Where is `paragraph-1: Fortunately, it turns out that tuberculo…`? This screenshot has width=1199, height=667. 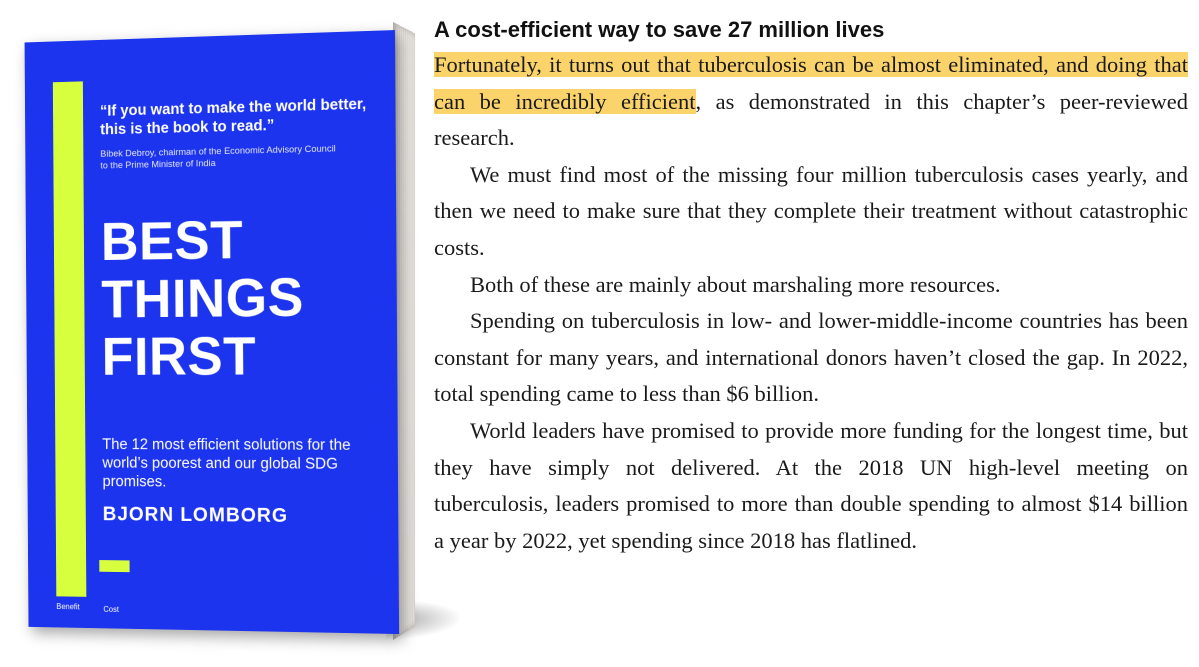
paragraph-1: Fortunately, it turns out that tuberculo… is located at coordinates (811, 102).